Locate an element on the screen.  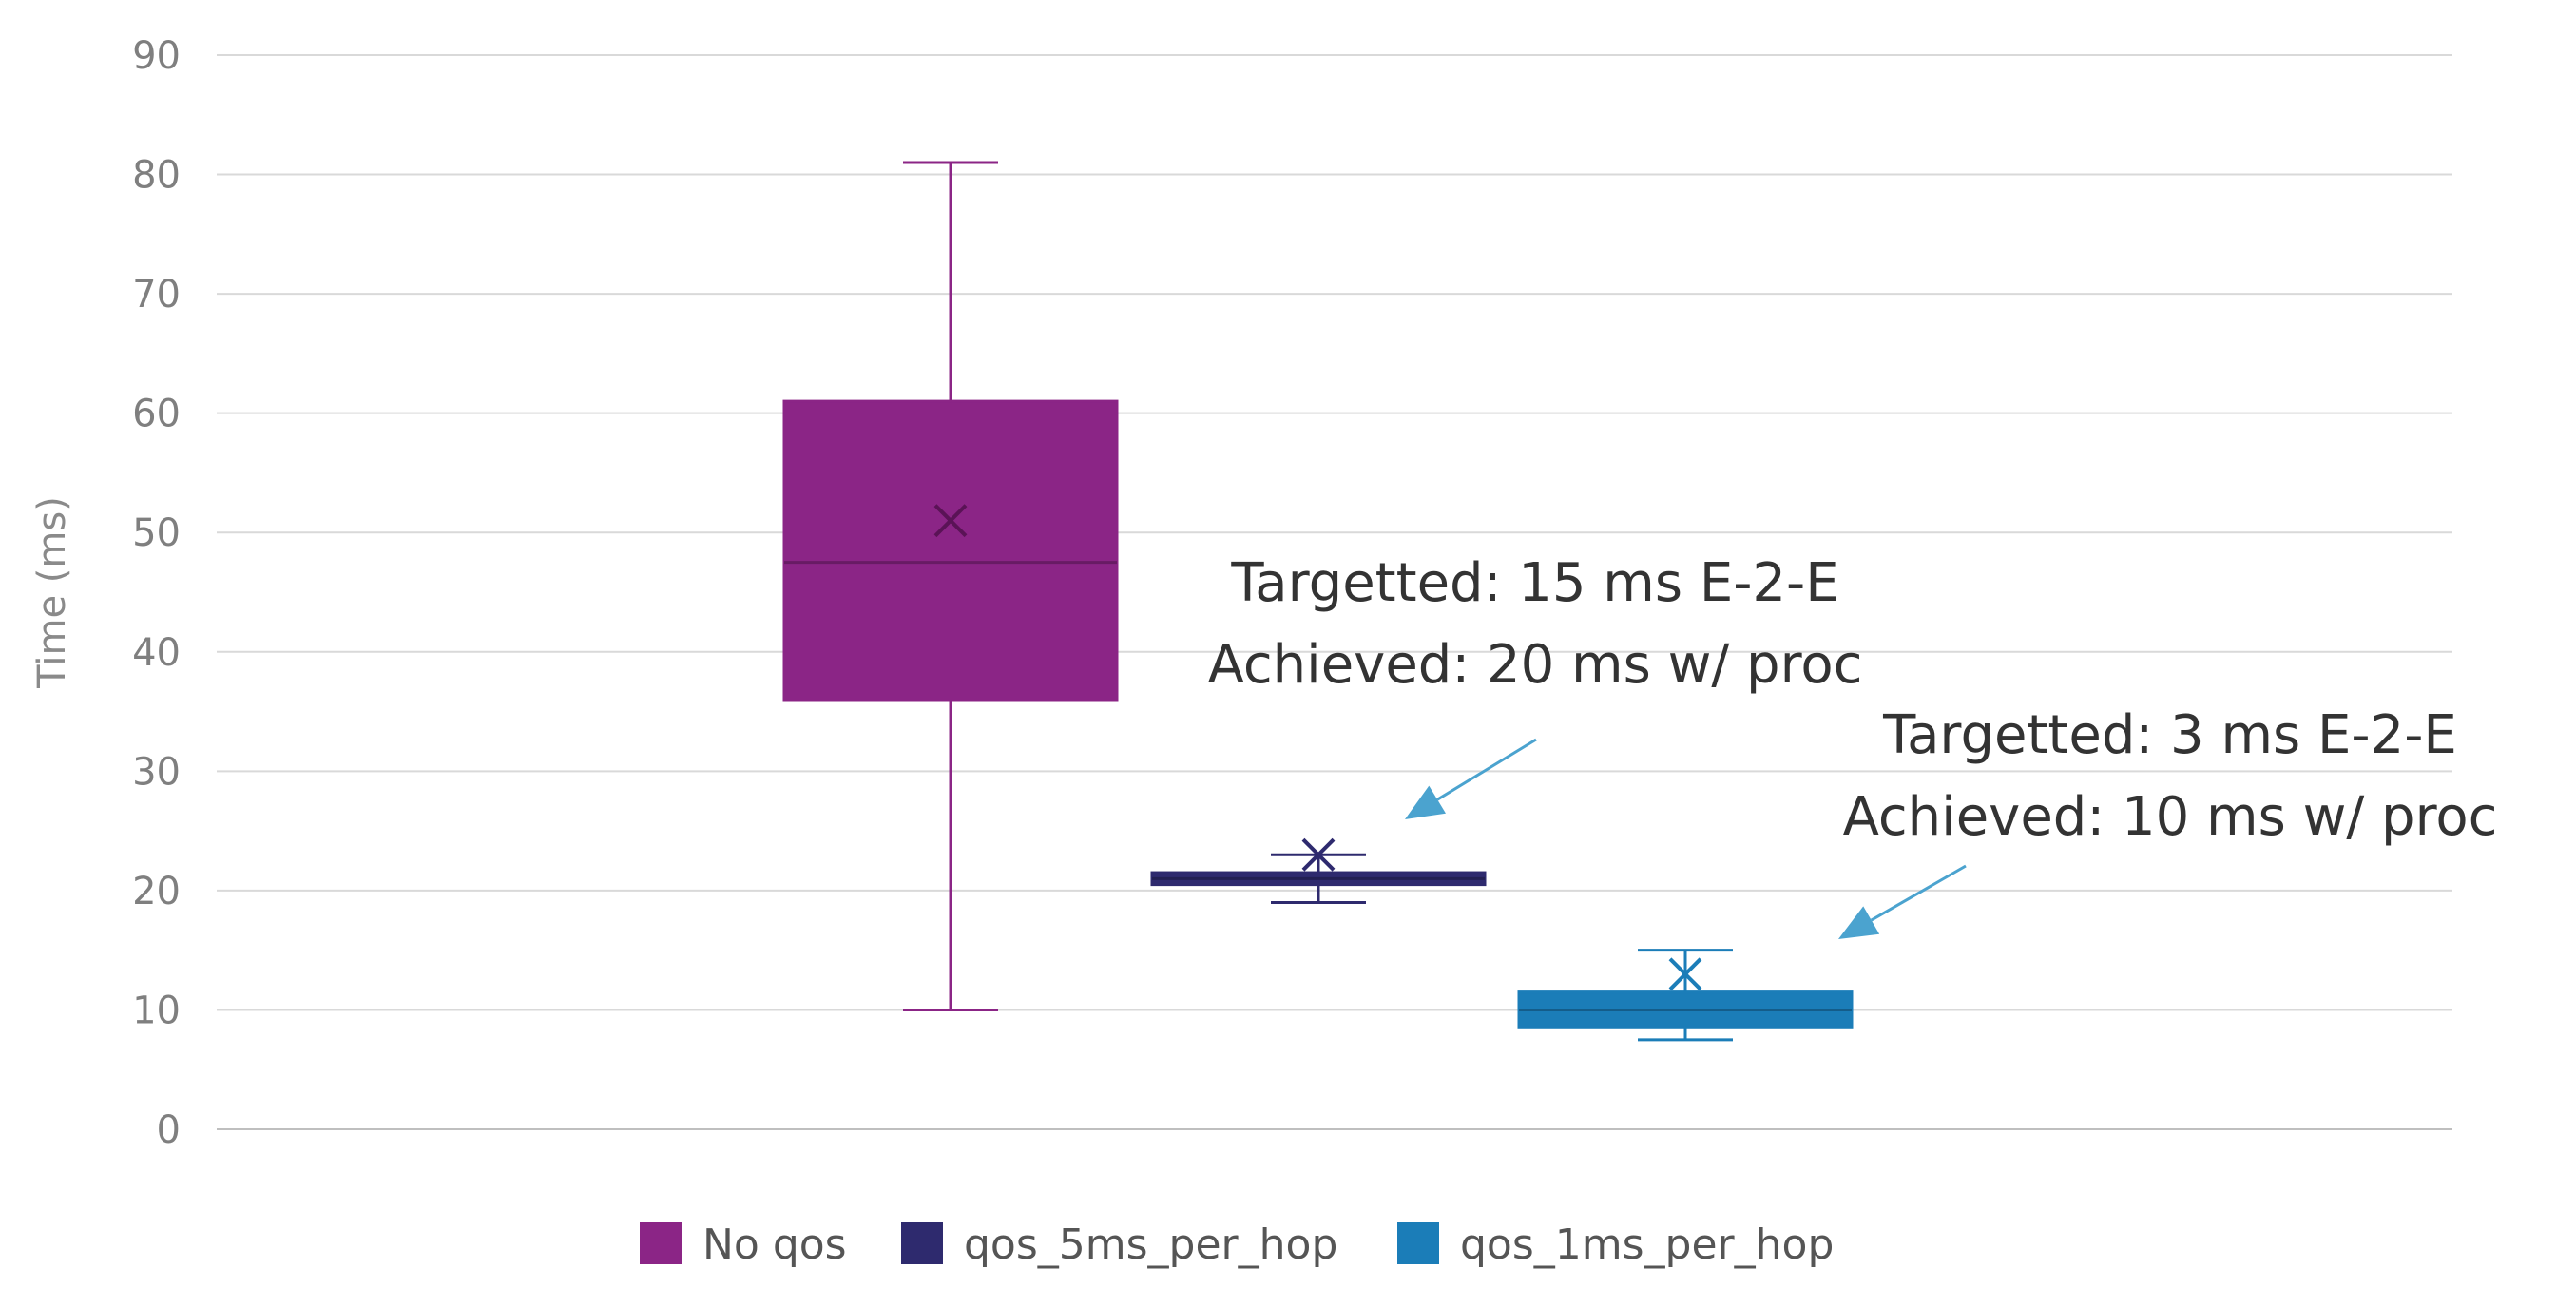
y-tick-label: 20 is located at coordinates (157, 892).